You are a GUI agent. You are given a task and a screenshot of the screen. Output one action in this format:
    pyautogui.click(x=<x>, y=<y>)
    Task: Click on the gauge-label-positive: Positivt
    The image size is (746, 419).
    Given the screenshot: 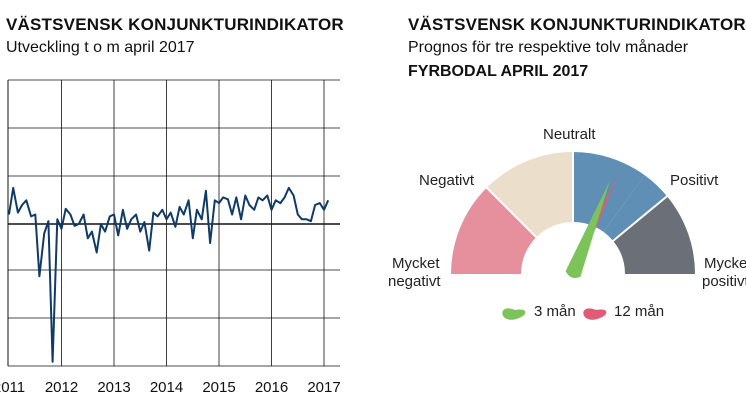 What is the action you would take?
    pyautogui.click(x=694, y=180)
    